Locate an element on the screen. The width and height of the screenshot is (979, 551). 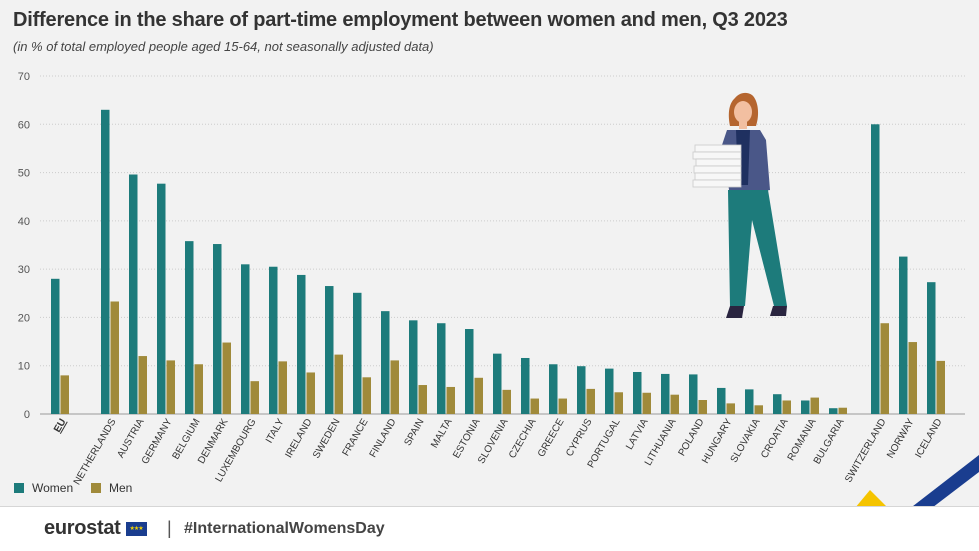
x-tick-label: AUSTRIA is located at coordinates (130, 438).